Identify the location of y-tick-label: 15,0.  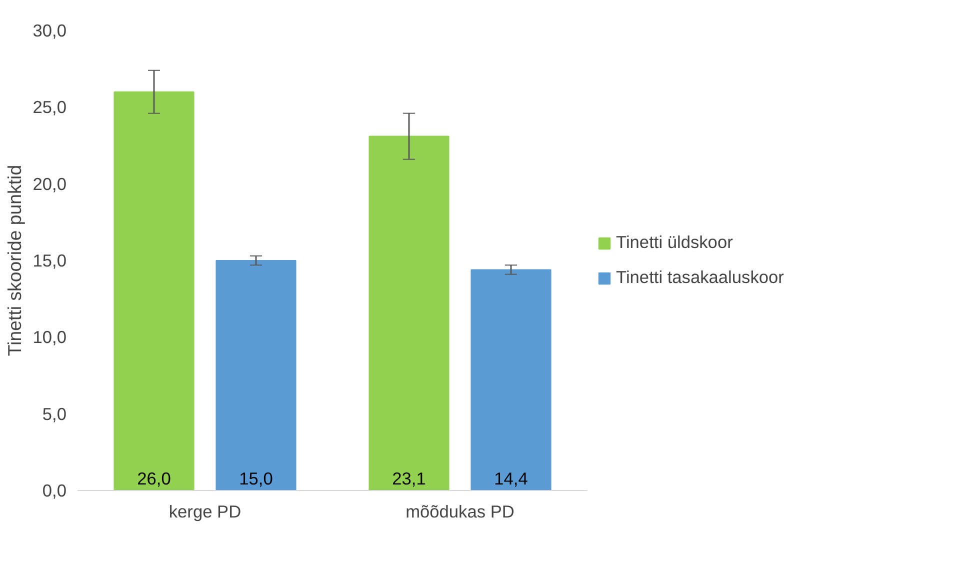
(49, 260).